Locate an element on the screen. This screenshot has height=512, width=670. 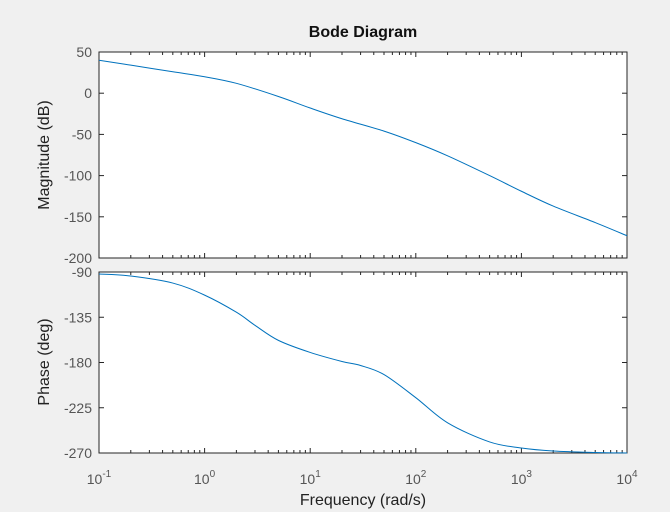
phase-y-tick-labels: -90 -135 -180 -225 -270 is located at coordinates (78, 362).